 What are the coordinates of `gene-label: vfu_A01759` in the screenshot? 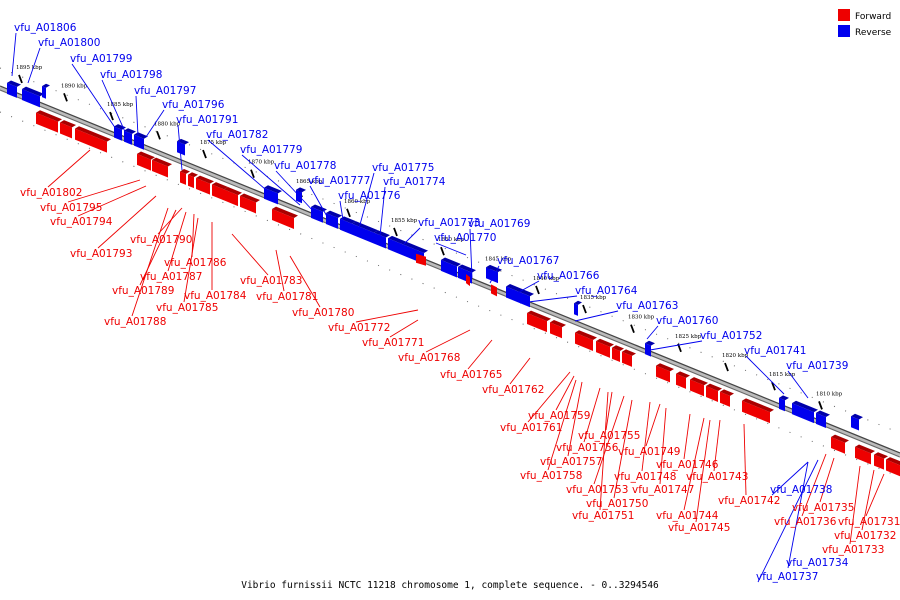 It's located at (559, 416).